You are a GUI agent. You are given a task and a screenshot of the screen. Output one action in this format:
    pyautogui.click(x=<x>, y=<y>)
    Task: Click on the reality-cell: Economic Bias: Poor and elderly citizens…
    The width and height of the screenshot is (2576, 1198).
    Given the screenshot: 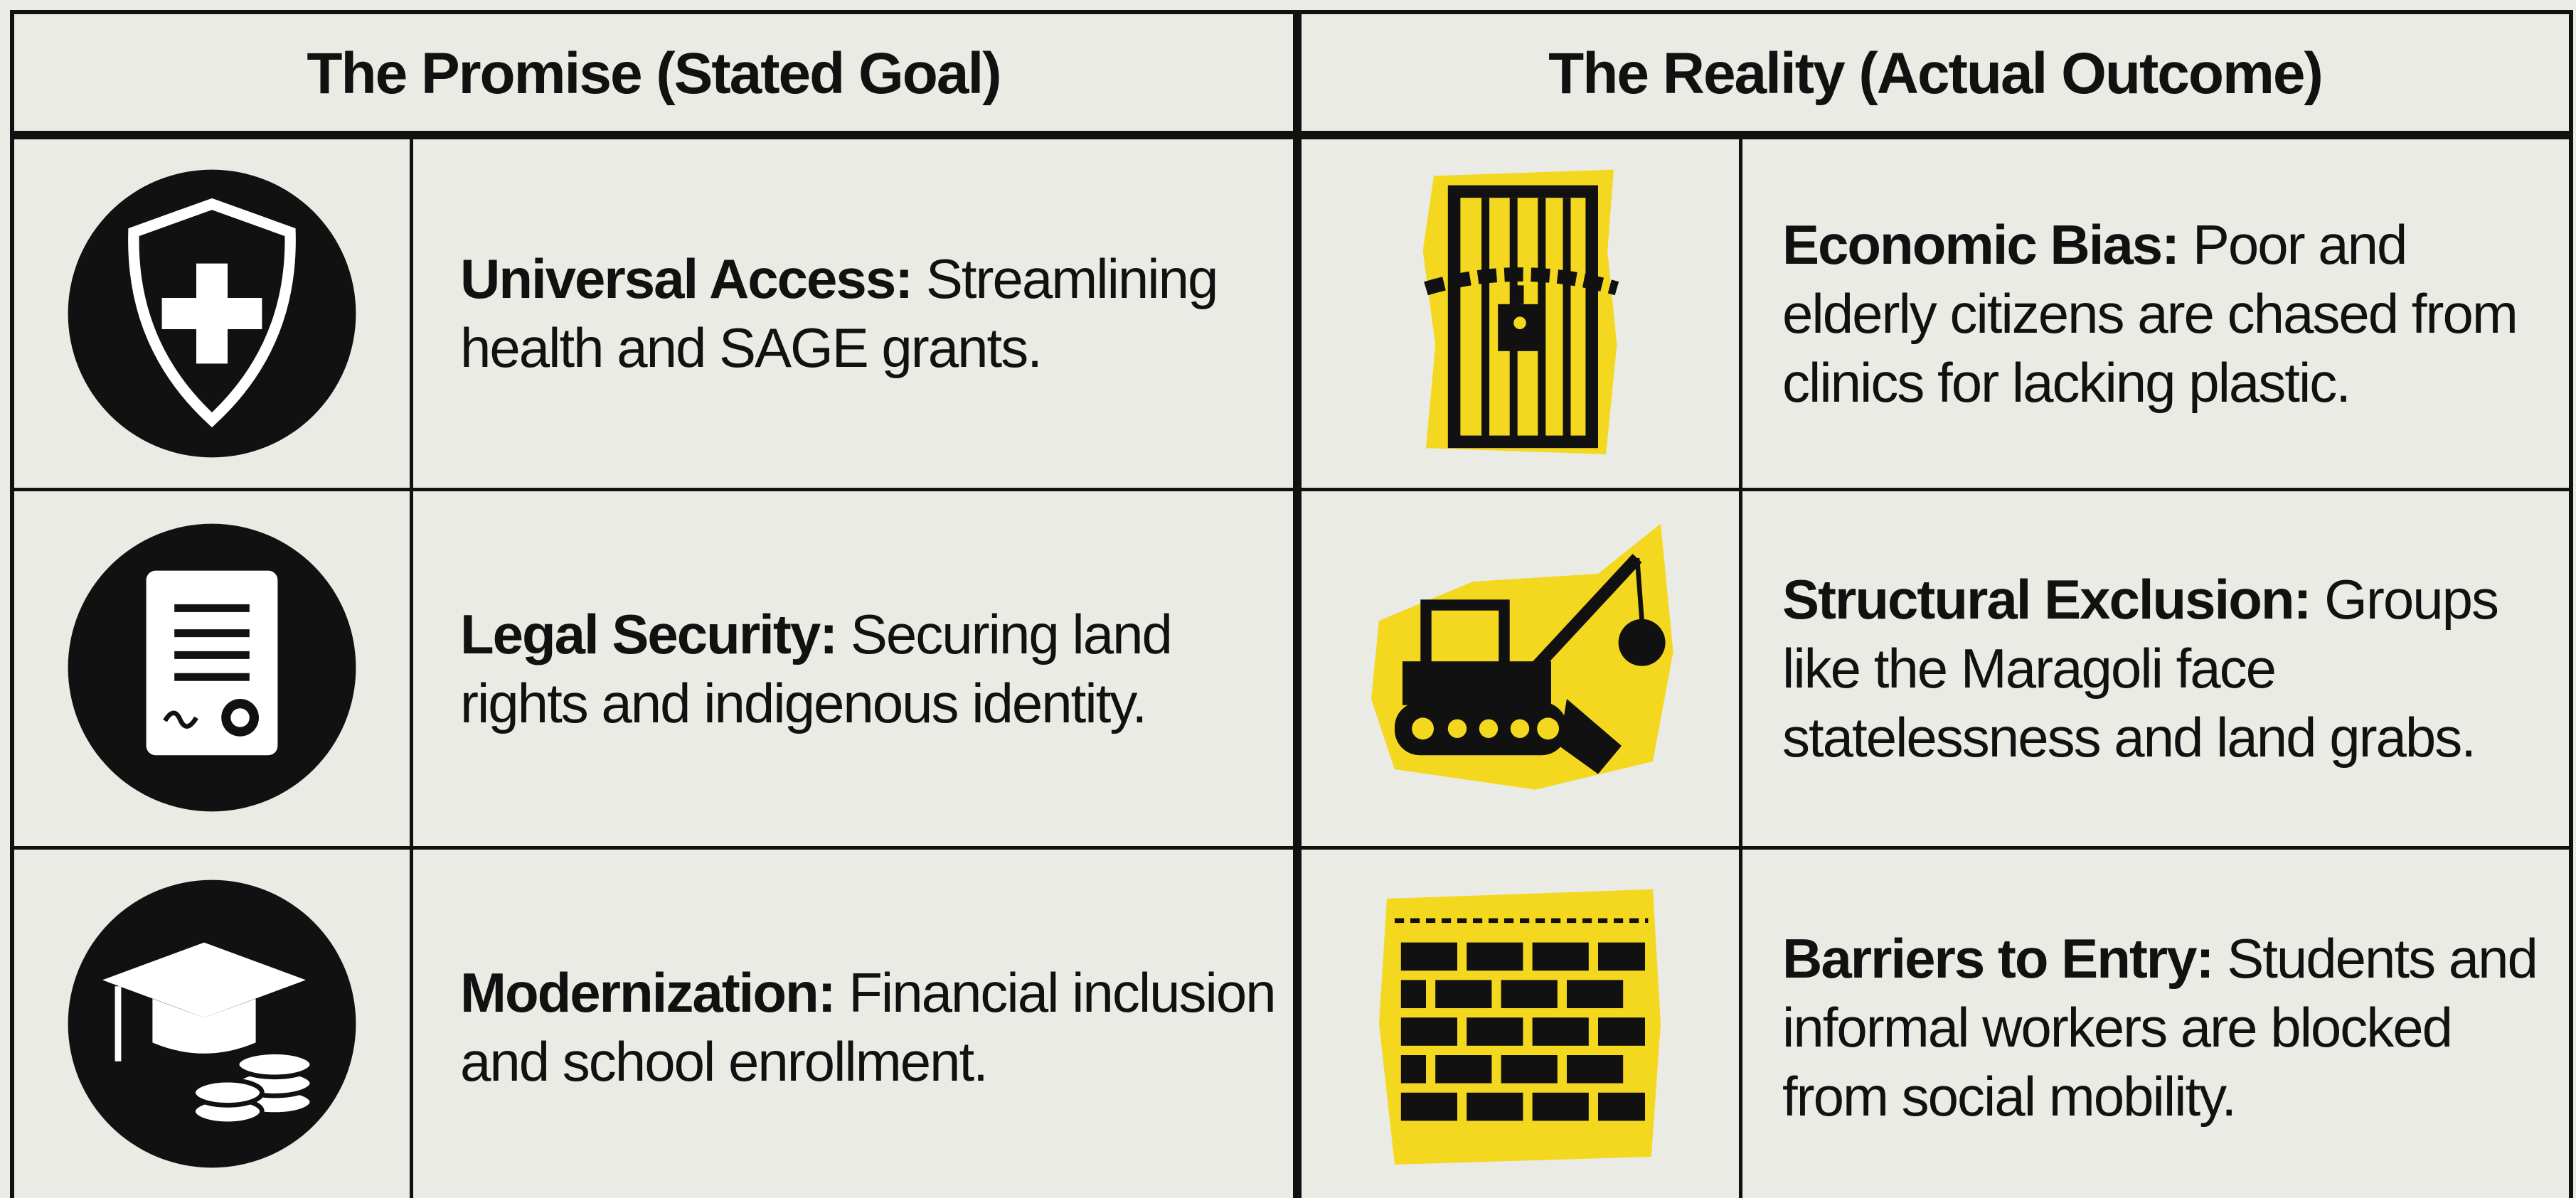 What is the action you would take?
    pyautogui.click(x=2175, y=313)
    